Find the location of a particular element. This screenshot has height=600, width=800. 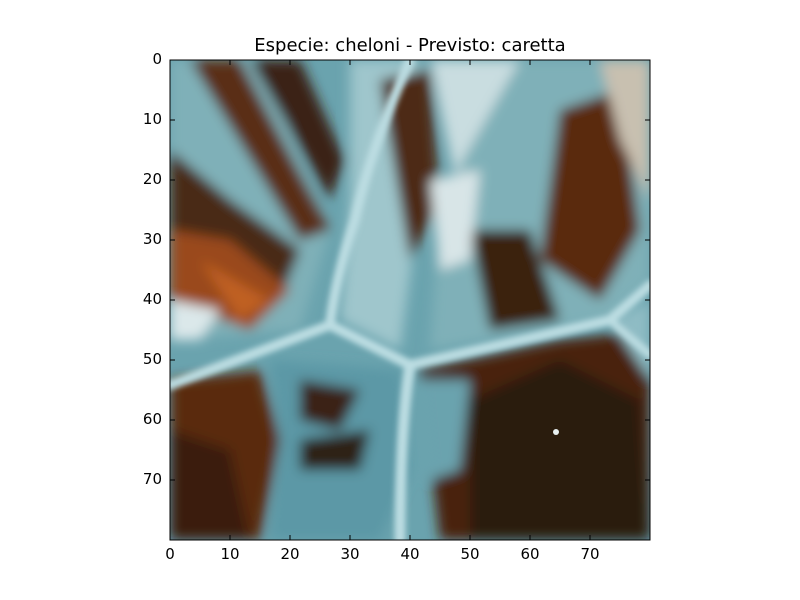

x-tick-label: 70 is located at coordinates (590, 554).